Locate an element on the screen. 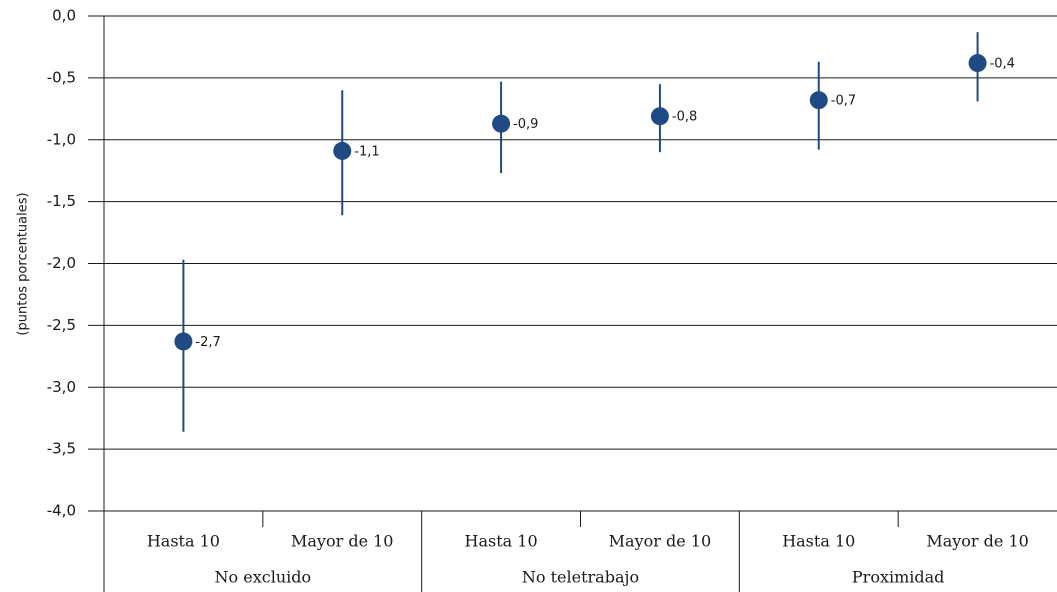  y-tick-label: 0,0 is located at coordinates (64, 16).